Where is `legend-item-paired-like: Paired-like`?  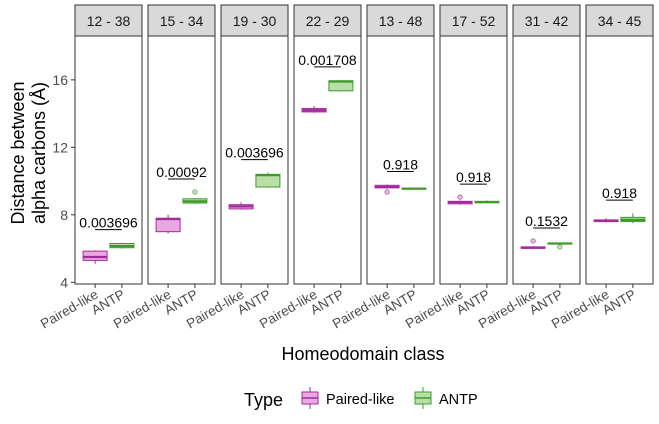
legend-item-paired-like: Paired-like is located at coordinates (348, 398).